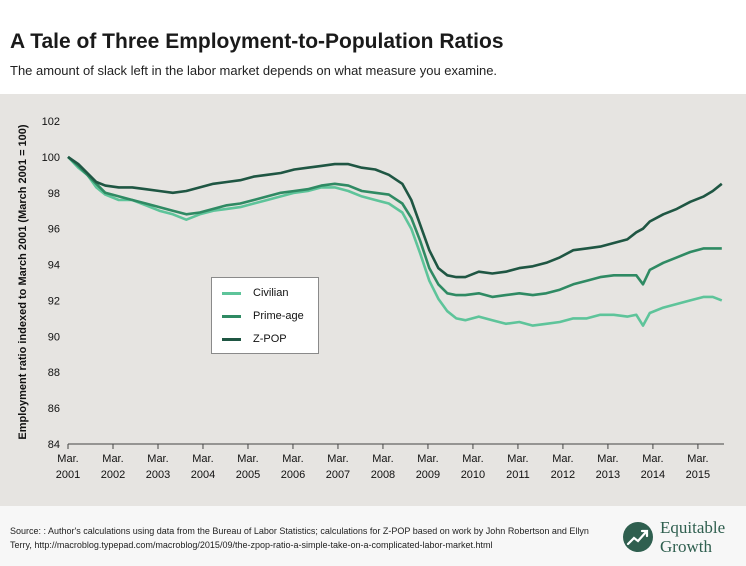  I want to click on x-tick-label-year: 2013, so click(608, 475).